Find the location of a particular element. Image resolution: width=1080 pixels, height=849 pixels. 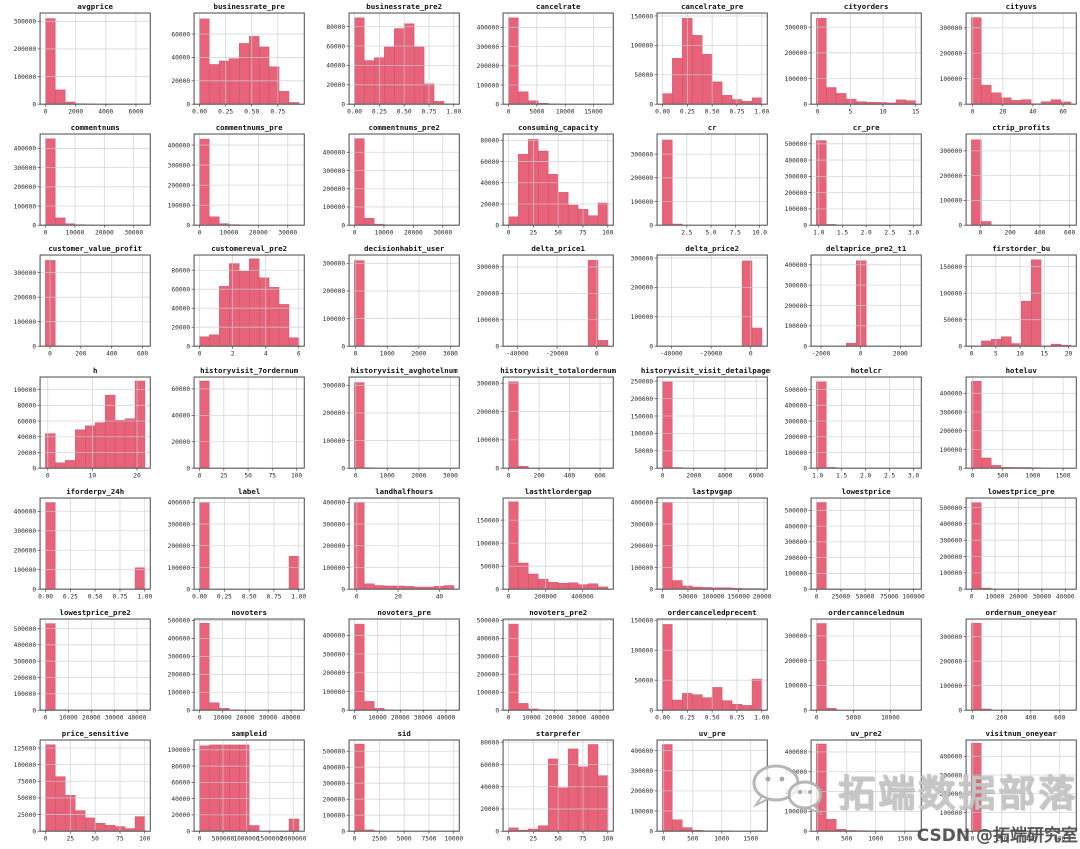

subplot-title: iforderpv_24h is located at coordinates (95, 491).